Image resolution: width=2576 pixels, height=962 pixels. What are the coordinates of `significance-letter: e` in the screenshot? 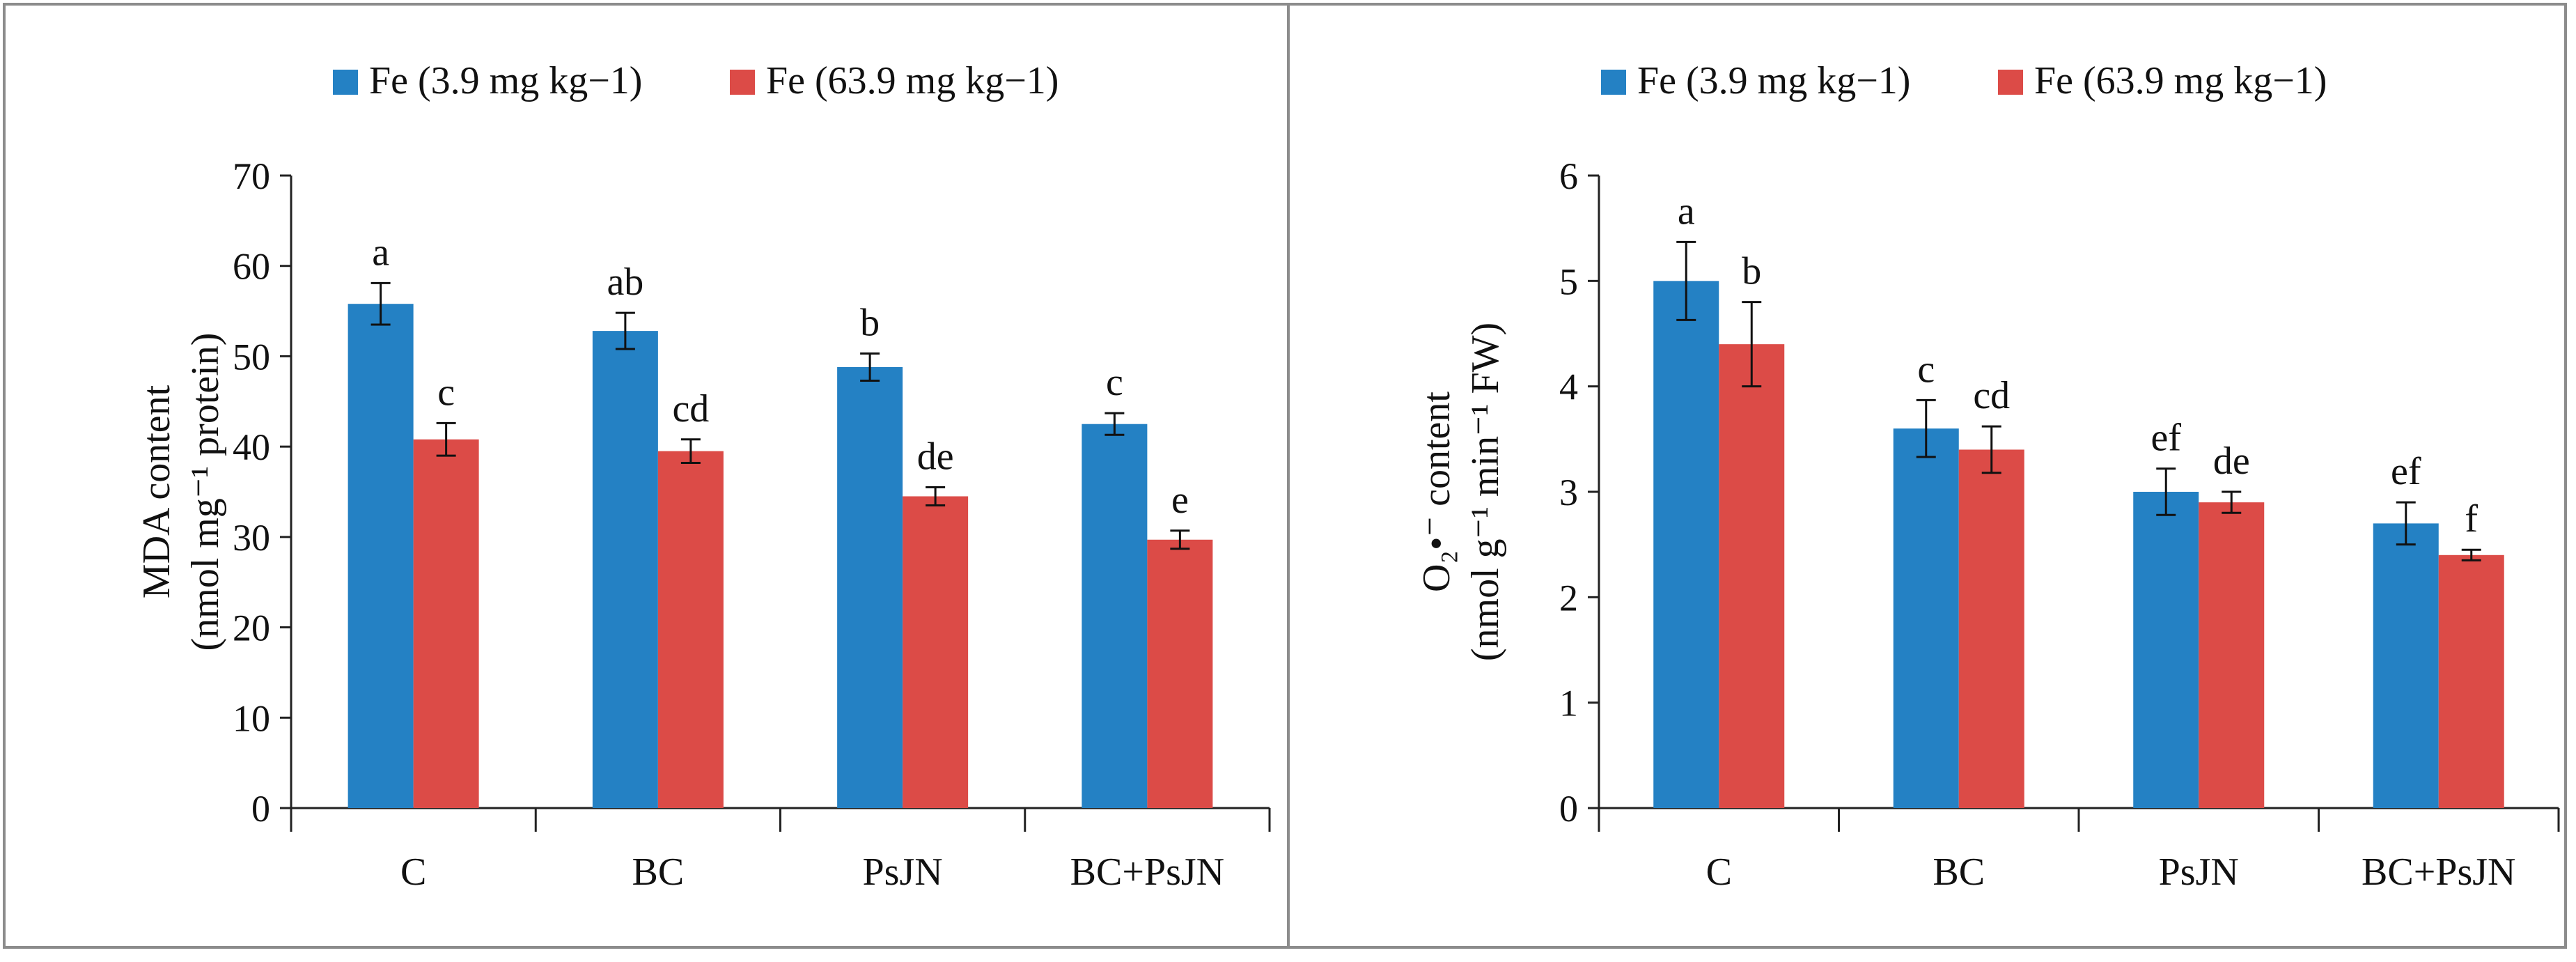 It's located at (1180, 500).